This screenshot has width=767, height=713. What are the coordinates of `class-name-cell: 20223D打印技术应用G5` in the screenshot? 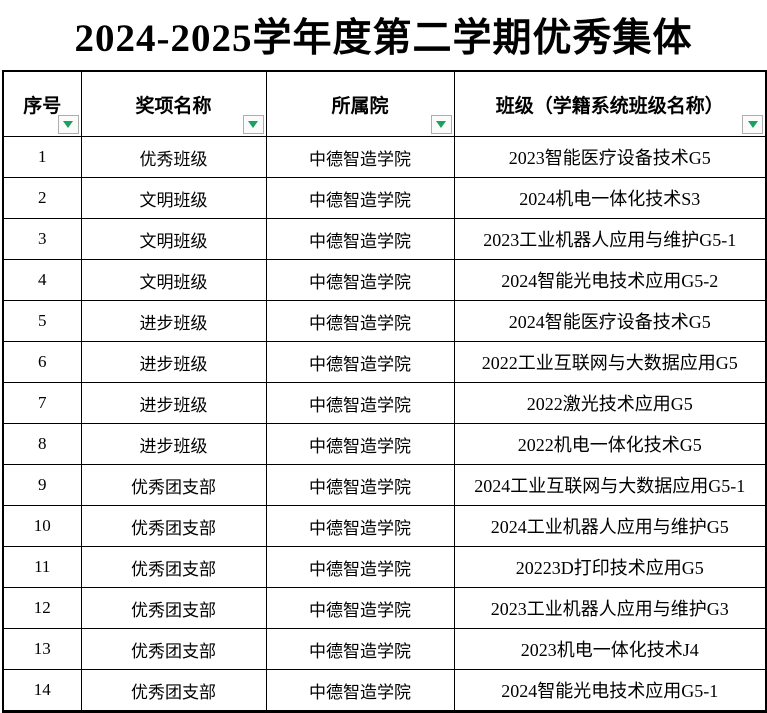 It's located at (610, 567).